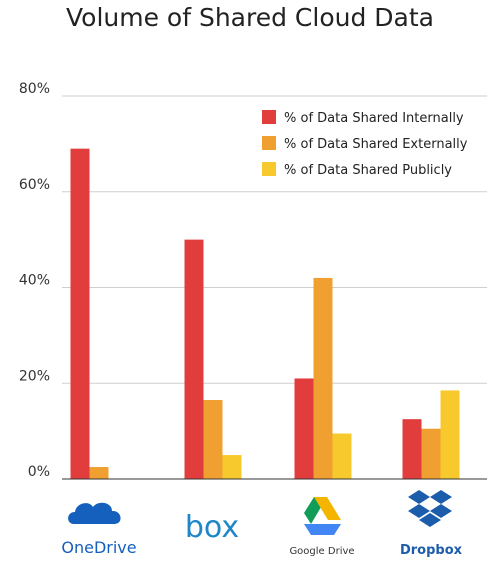 Image resolution: width=500 pixels, height=565 pixels. I want to click on y-tick-label: 40%, so click(34, 281).